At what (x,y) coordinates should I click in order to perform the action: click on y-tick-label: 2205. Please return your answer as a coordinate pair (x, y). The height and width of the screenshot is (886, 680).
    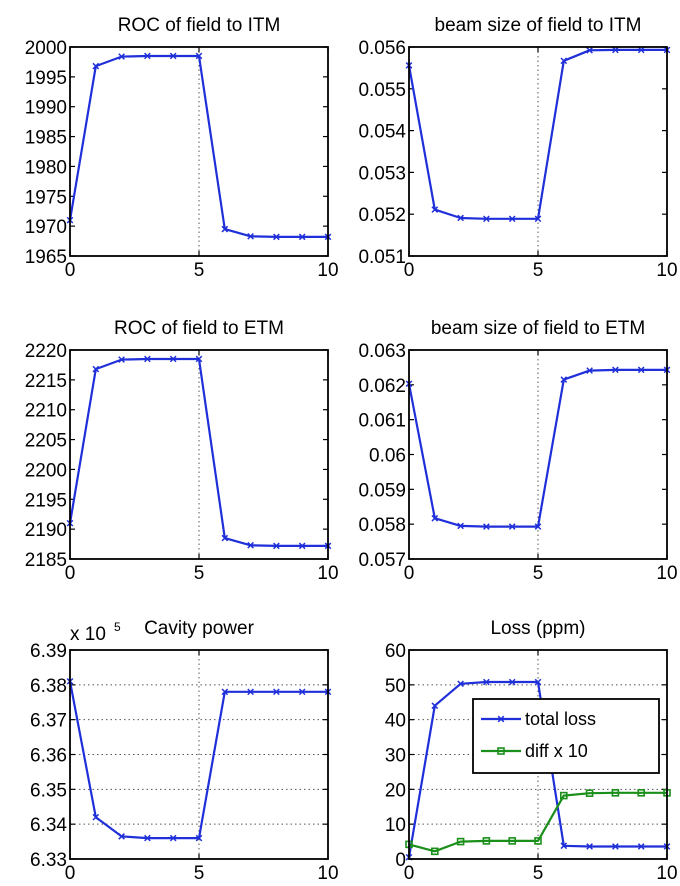
    Looking at the image, I should click on (46, 441).